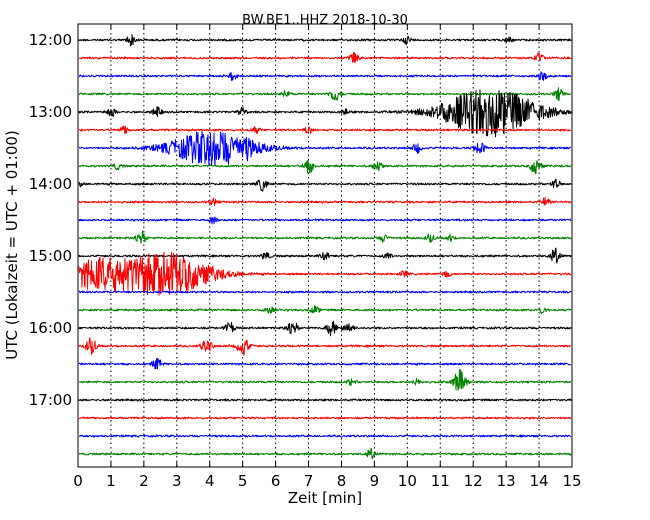 The image size is (650, 520). Describe the element at coordinates (50, 112) in the screenshot. I see `y-tick-label-13-00: 13:00` at that location.